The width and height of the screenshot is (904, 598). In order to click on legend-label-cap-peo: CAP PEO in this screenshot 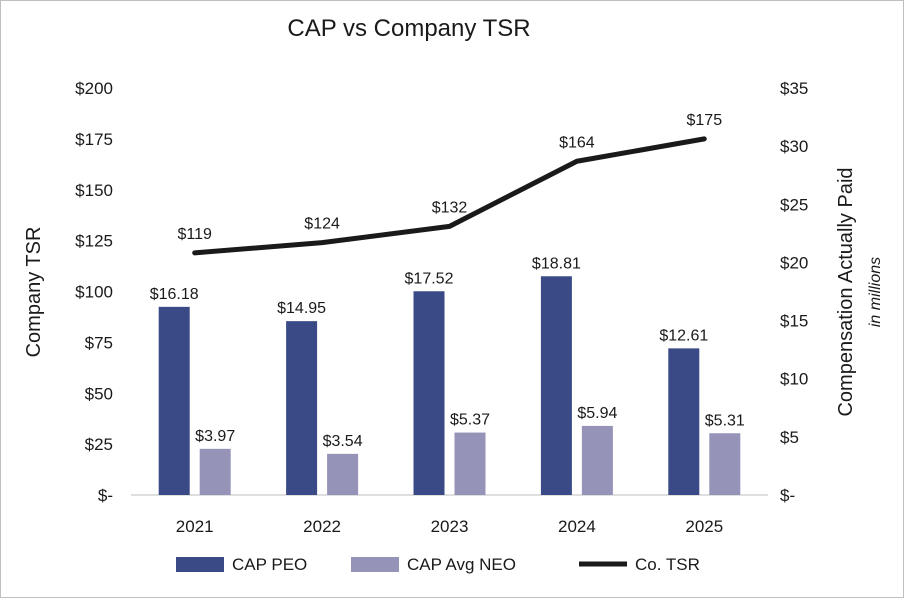, I will do `click(269, 564)`.